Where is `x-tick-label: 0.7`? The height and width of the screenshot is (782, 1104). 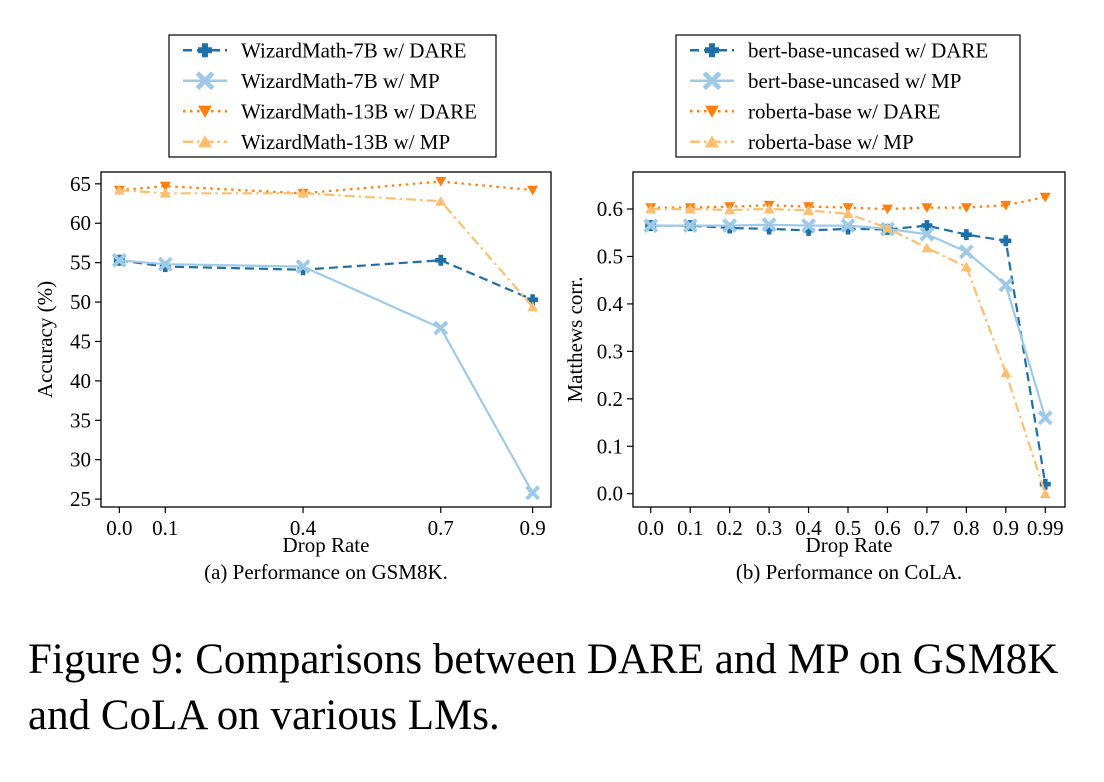 x-tick-label: 0.7 is located at coordinates (927, 528).